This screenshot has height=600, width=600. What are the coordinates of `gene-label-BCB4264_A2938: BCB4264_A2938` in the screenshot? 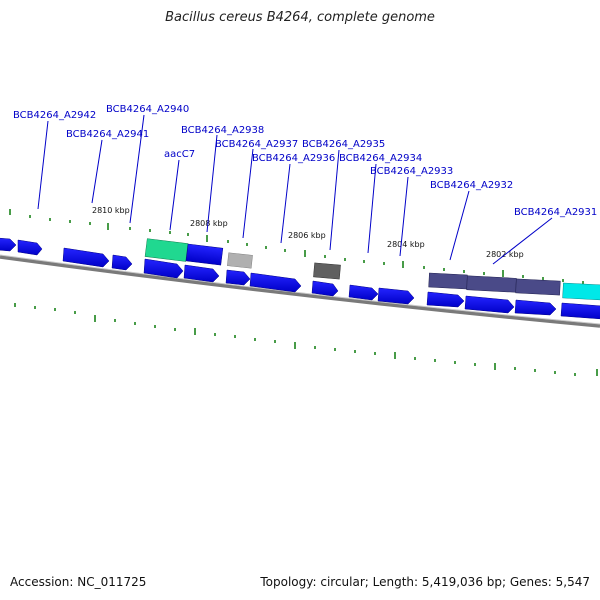 It's located at (222, 130).